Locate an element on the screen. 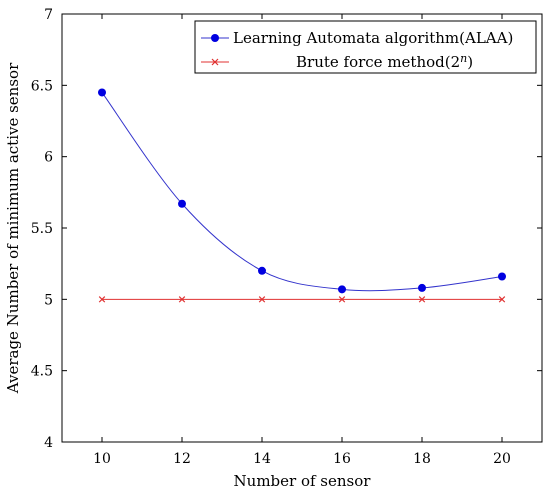 Image resolution: width=550 pixels, height=499 pixels. legend-box is located at coordinates (365, 47).